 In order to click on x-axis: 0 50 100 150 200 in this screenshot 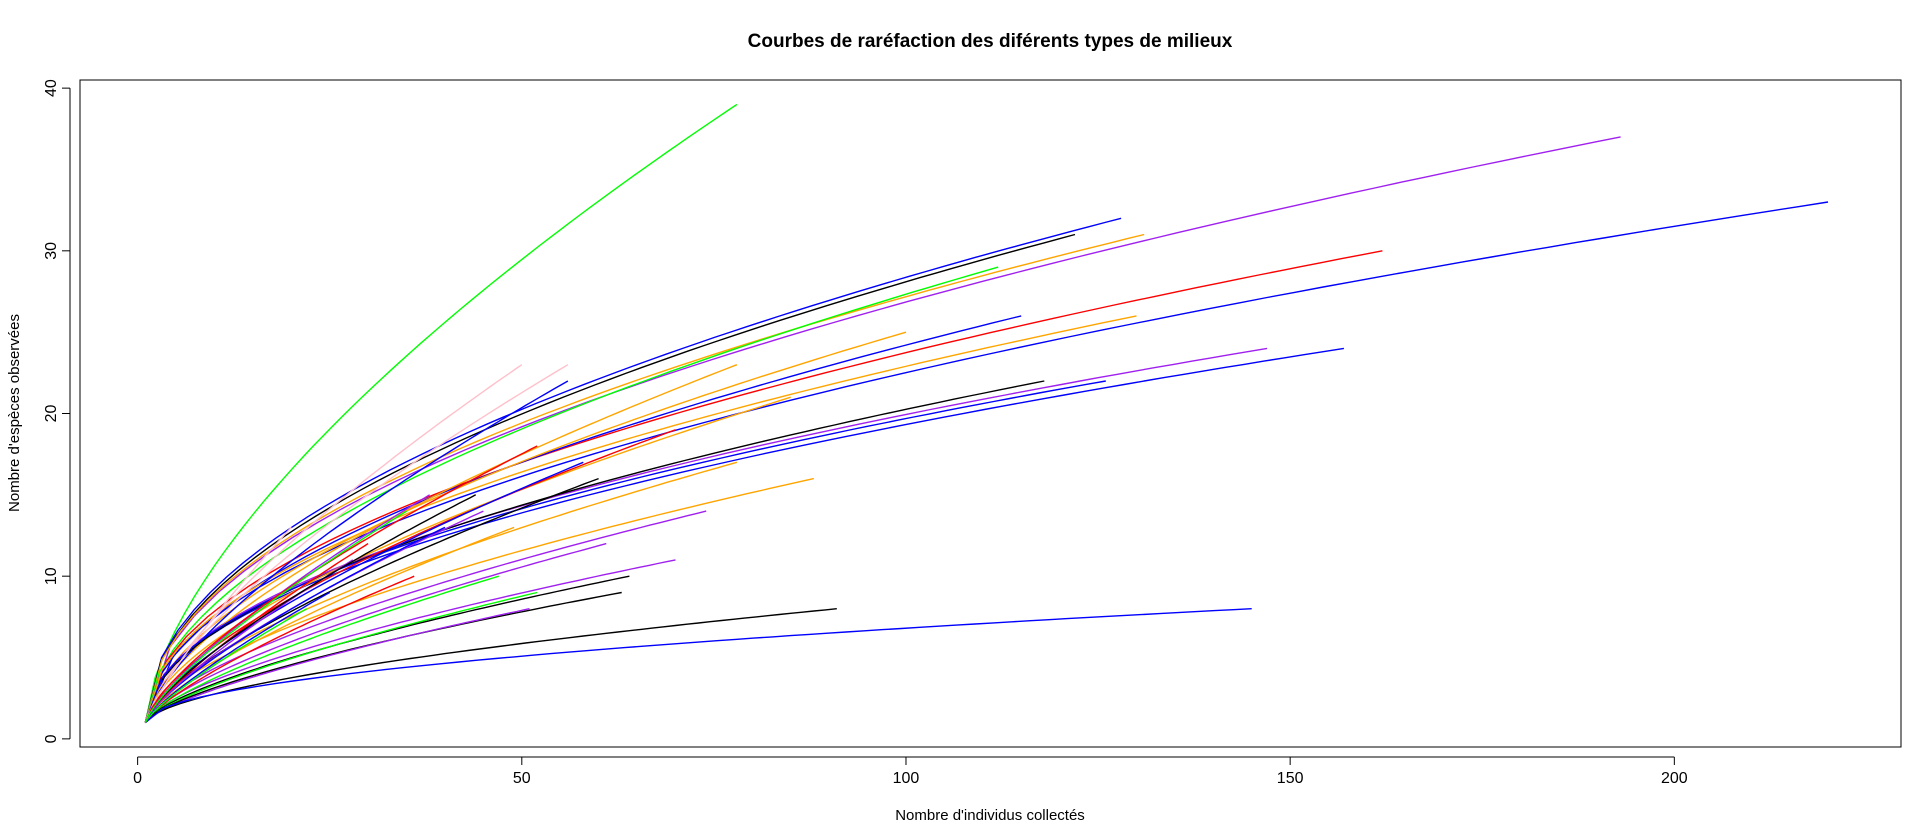, I will do `click(910, 771)`.